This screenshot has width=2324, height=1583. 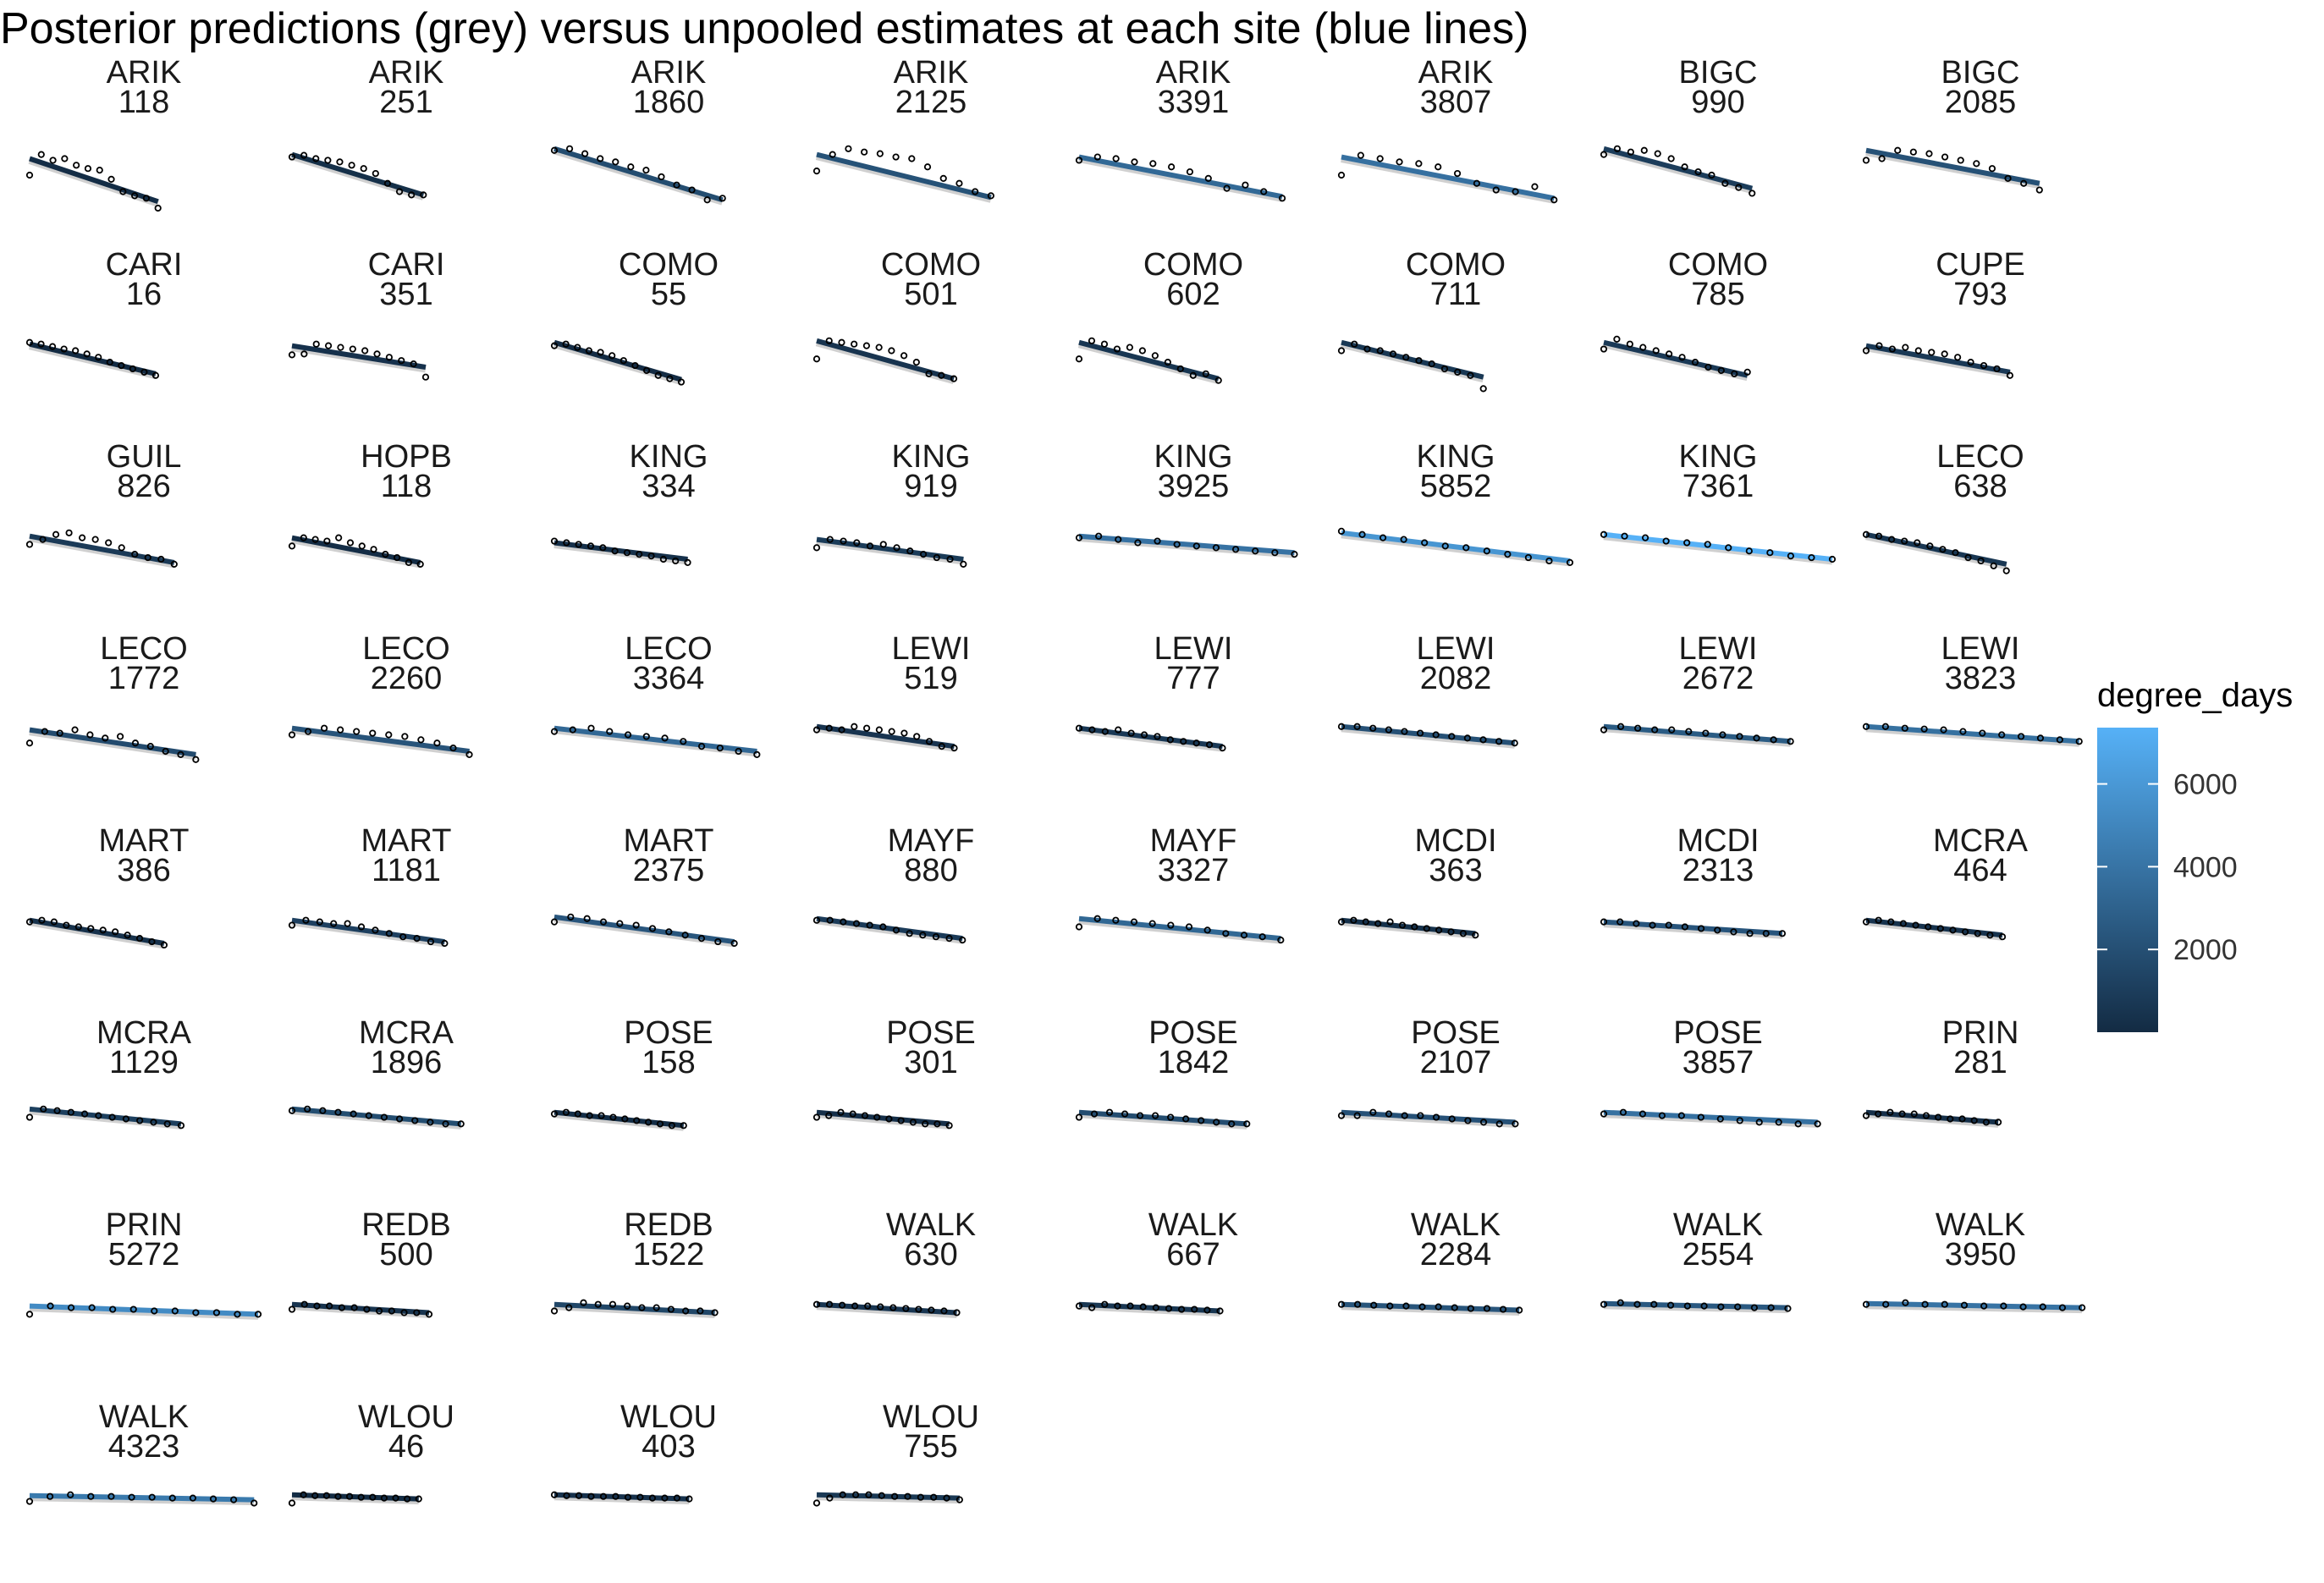 I want to click on facet-degree-days-label: 638, so click(x=1980, y=486).